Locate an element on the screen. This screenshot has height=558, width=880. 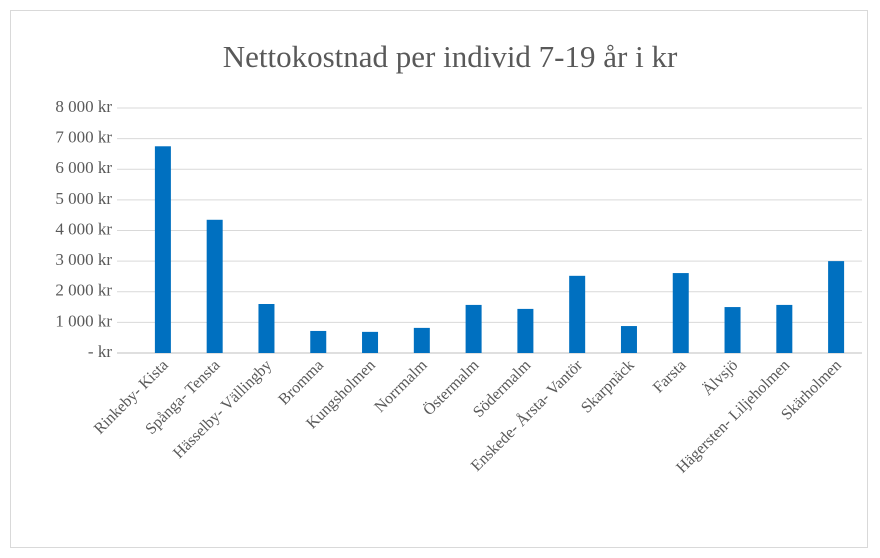
y-tick-label: 1 000 kr is located at coordinates (83, 320).